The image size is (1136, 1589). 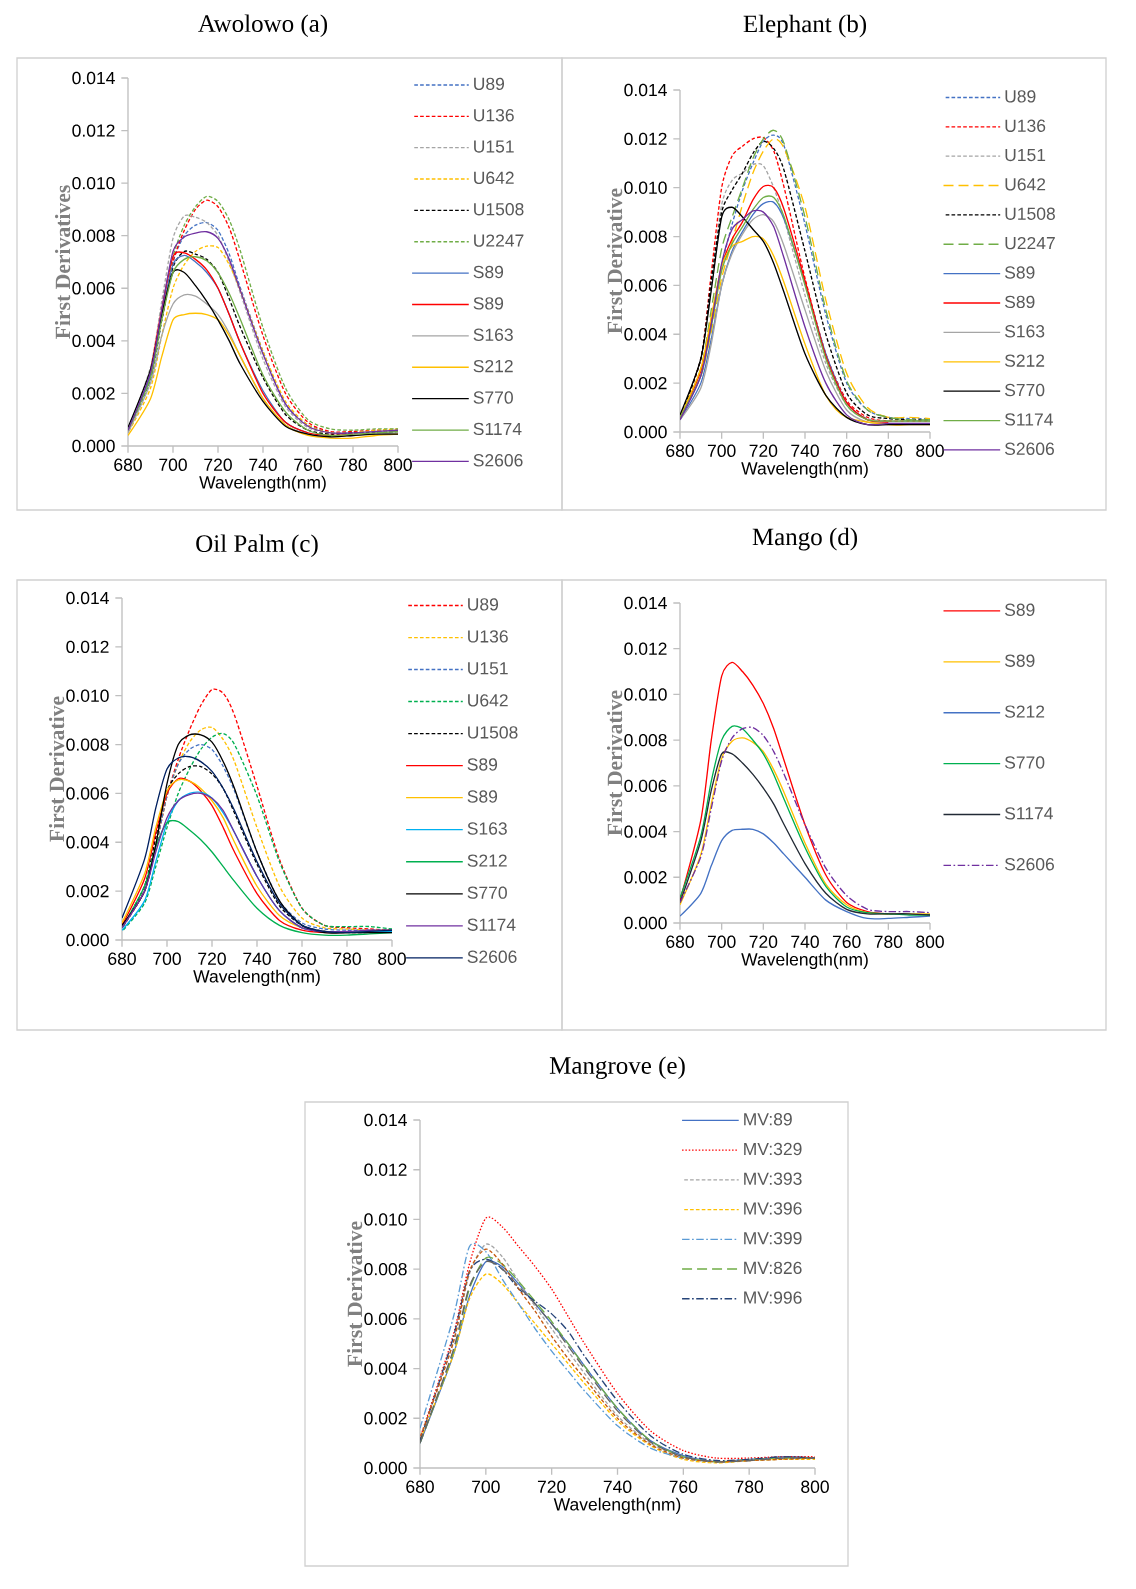 I want to click on legend-label: MV:399, so click(x=773, y=1238).